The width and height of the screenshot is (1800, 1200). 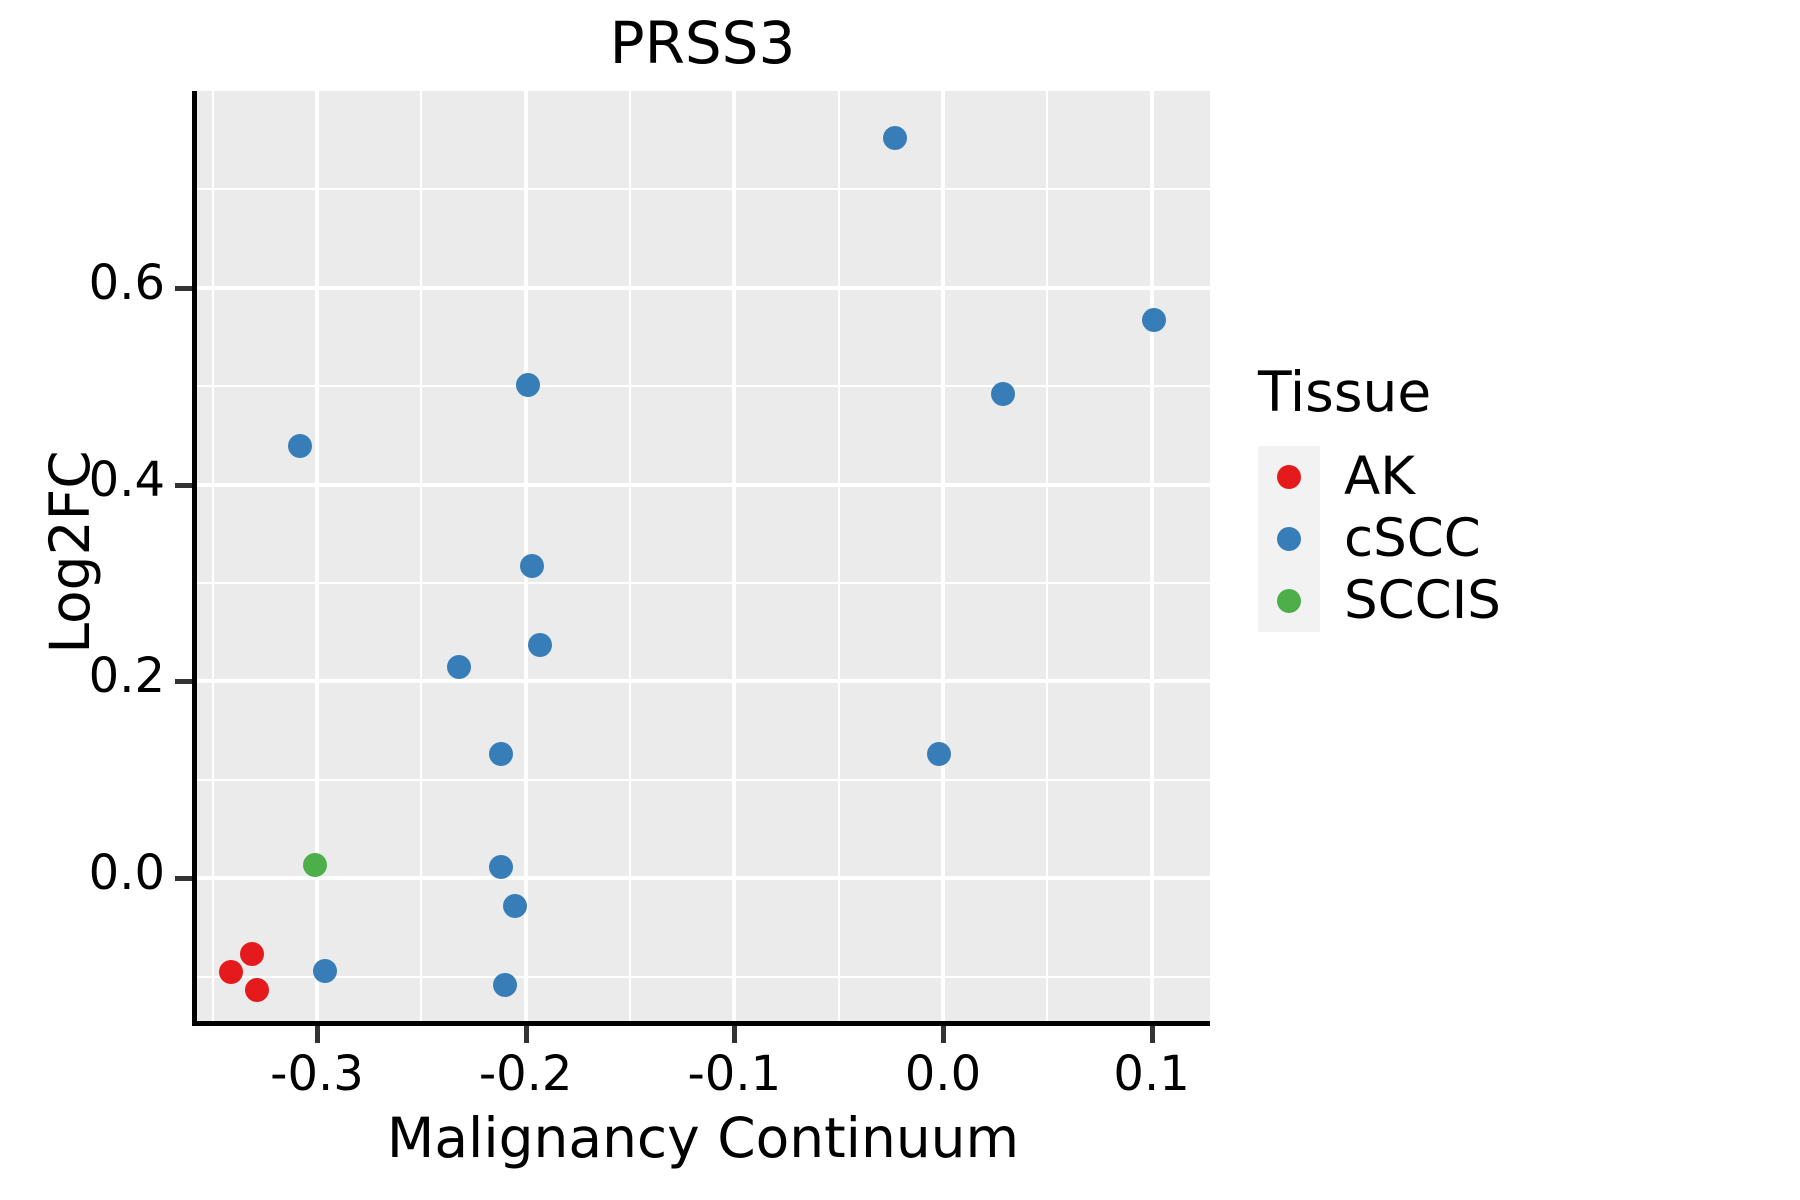 What do you see at coordinates (701, 1023) in the screenshot?
I see `x-axis-line` at bounding box center [701, 1023].